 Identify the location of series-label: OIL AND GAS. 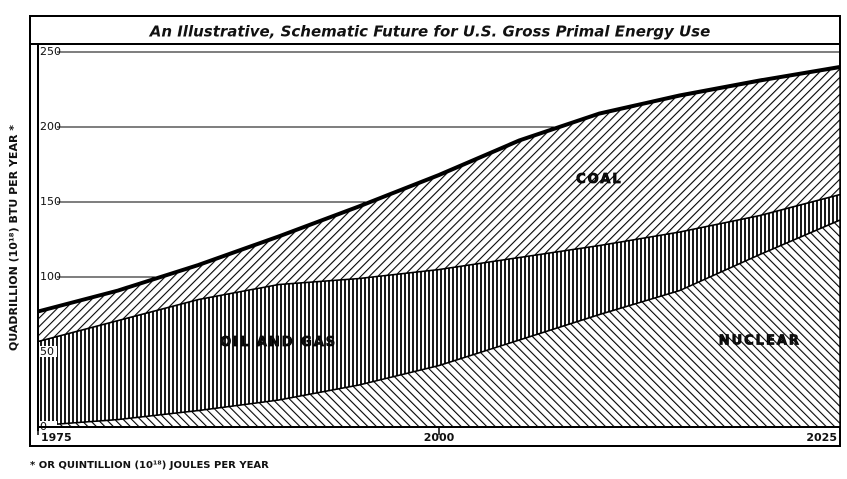
(278, 342).